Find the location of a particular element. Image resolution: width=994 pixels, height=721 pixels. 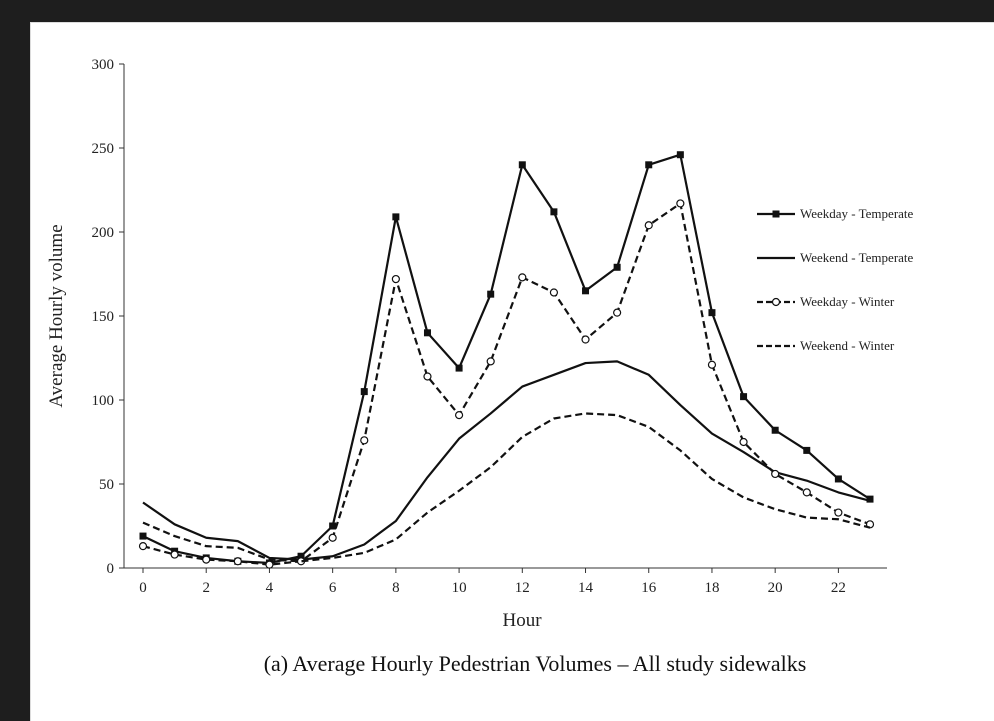

y-tick-label: 0 is located at coordinates (111, 569).